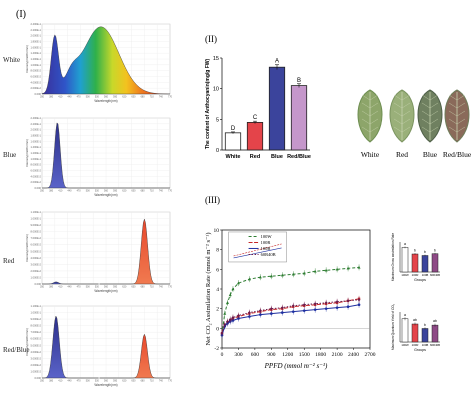  I want to click on spectrum-xtick: 590, so click(115, 97).